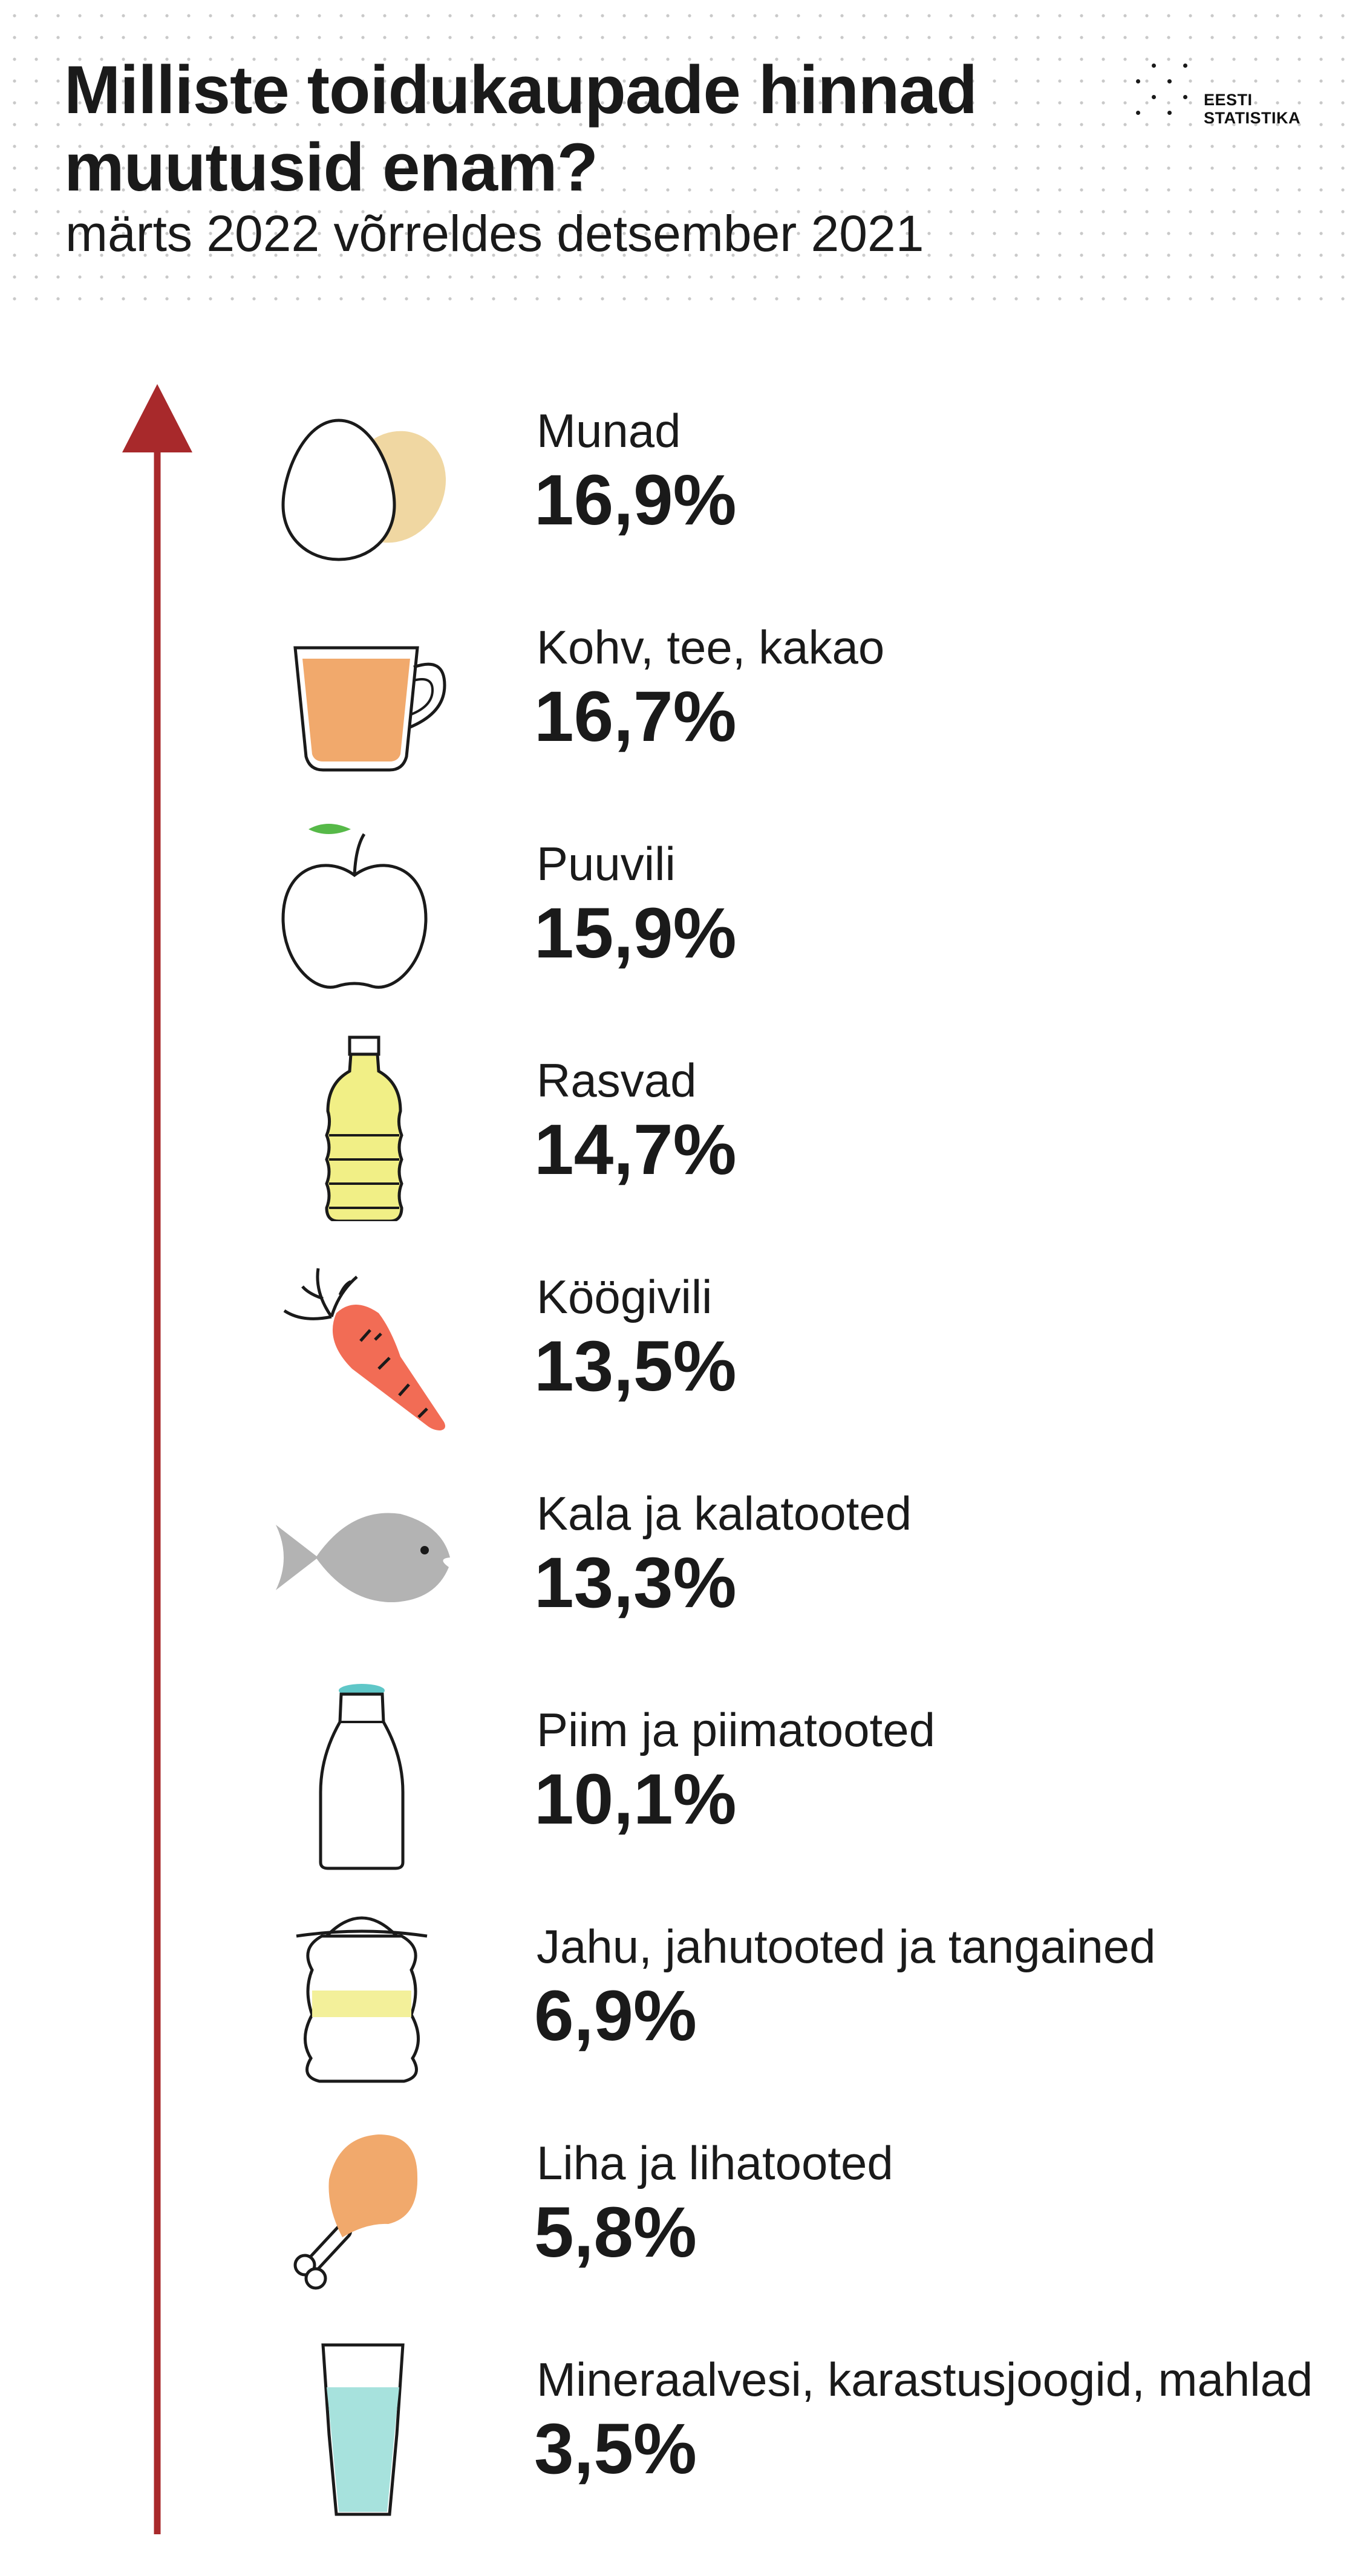 Image resolution: width=1361 pixels, height=2576 pixels. I want to click on value-label: 15,9%, so click(636, 933).